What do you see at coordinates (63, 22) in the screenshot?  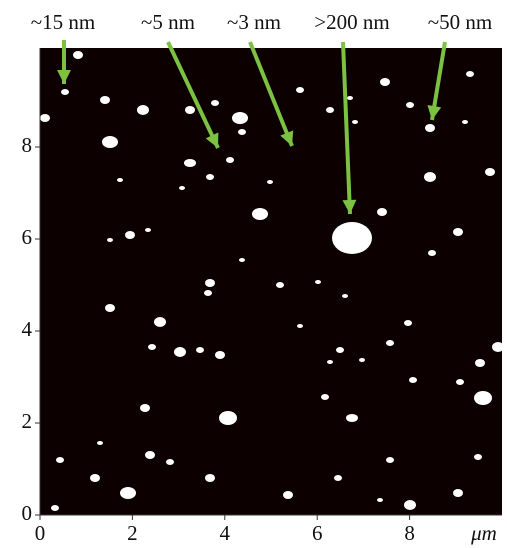 I see `annotation: ~15 nm` at bounding box center [63, 22].